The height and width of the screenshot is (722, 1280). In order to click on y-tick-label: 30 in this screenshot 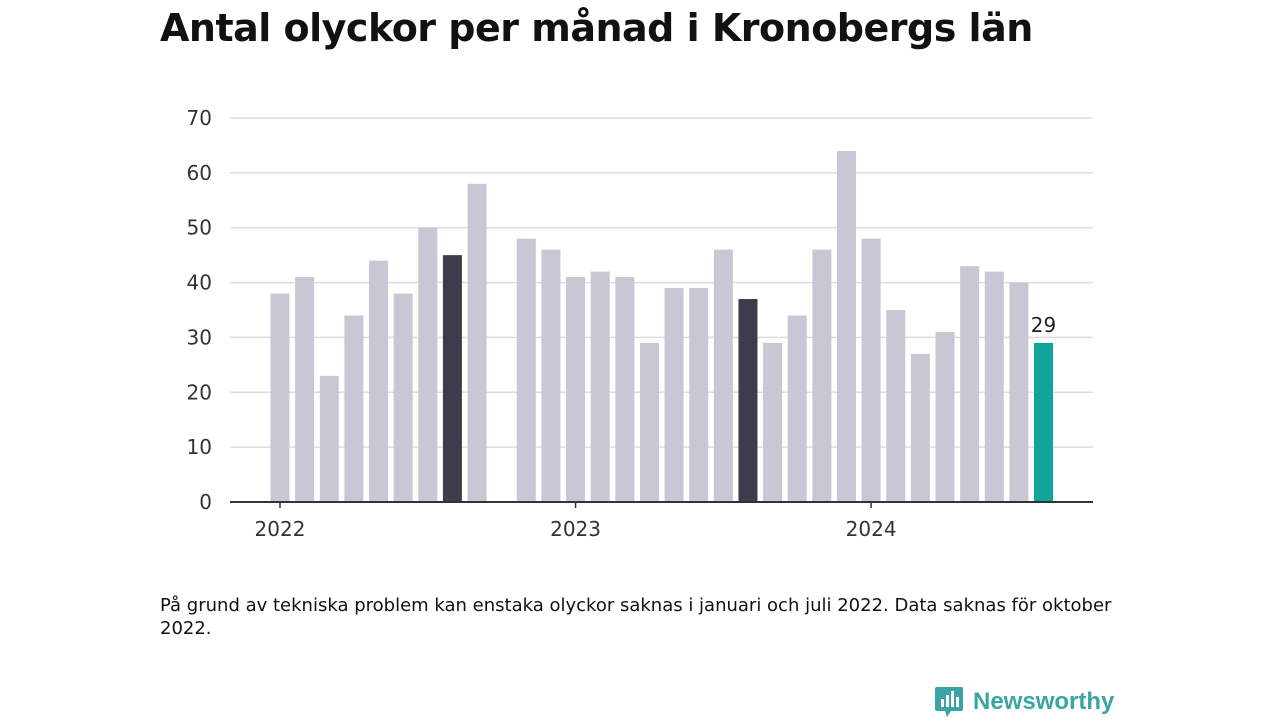, I will do `click(199, 337)`.